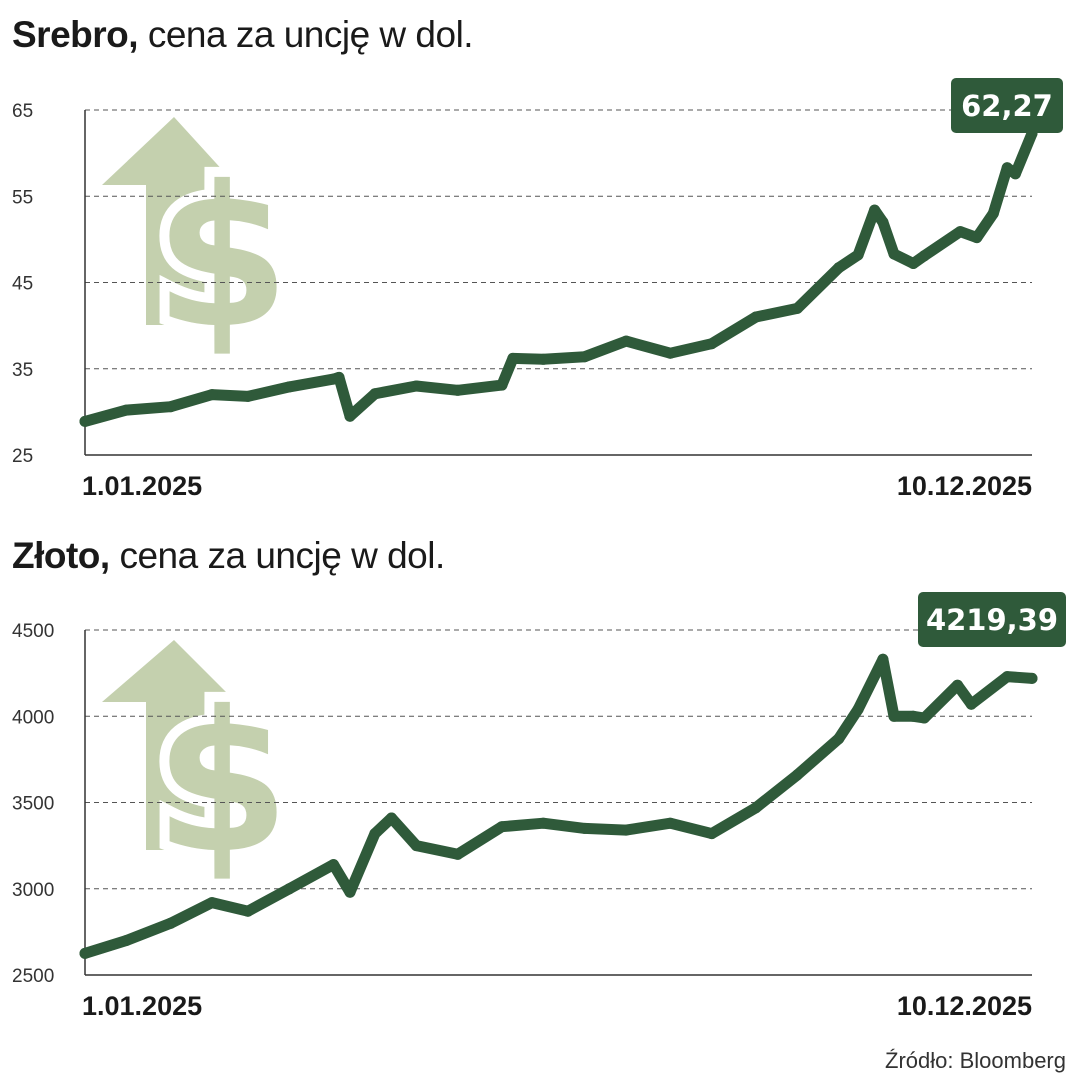  Describe the element at coordinates (75, 34) in the screenshot. I see `silver-title-bold: Srebro,` at that location.